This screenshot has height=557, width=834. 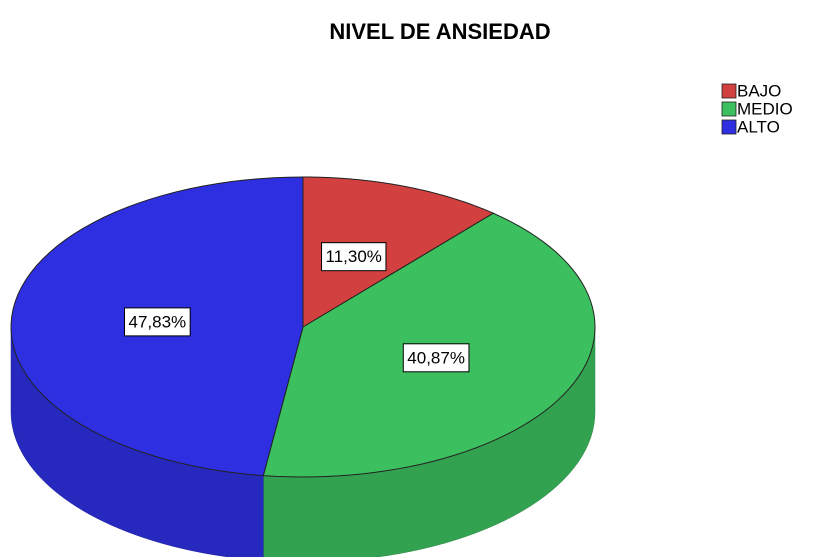 I want to click on legend-label: BAJO, so click(x=759, y=90).